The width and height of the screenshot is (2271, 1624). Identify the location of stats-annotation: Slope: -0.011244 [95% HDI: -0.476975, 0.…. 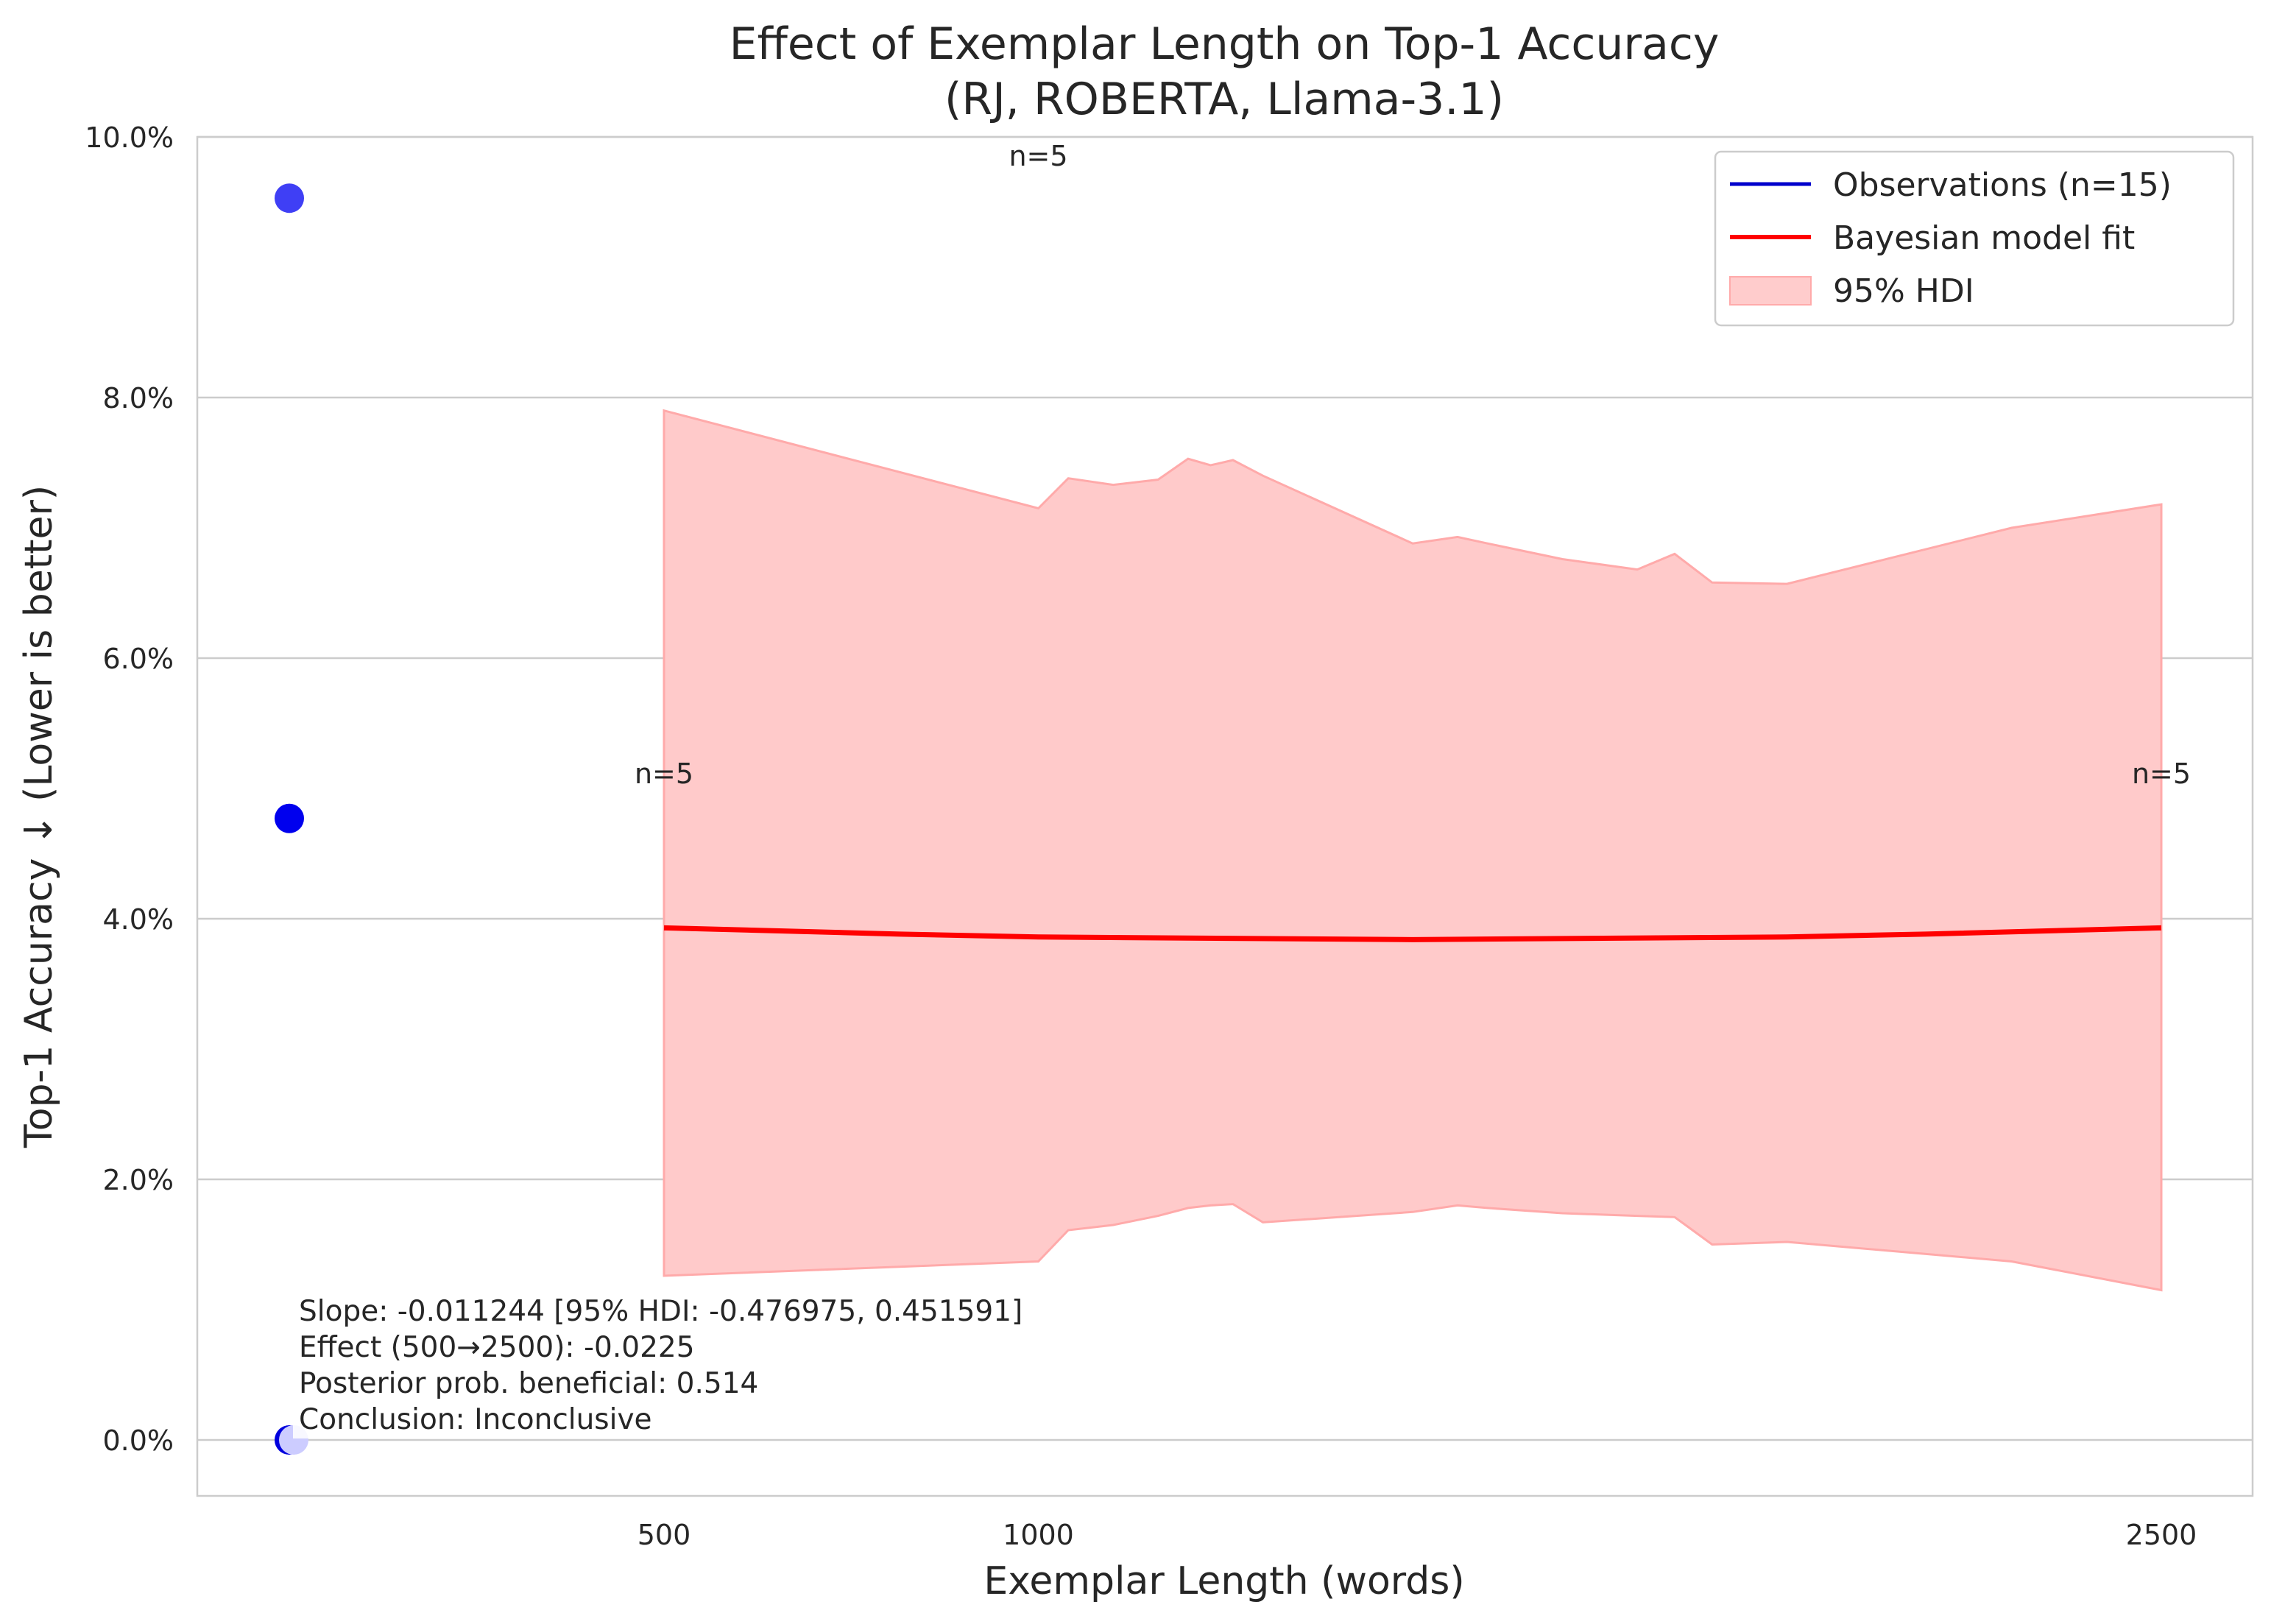
(690, 1364).